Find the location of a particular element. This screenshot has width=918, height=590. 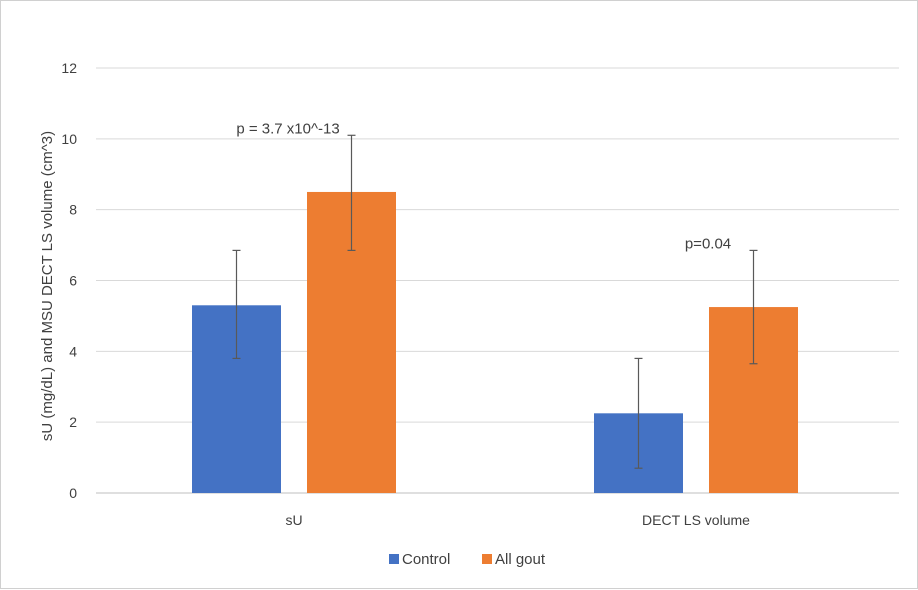

annotations: p = 3.7 x10^-13 p=0.04 is located at coordinates (483, 186).